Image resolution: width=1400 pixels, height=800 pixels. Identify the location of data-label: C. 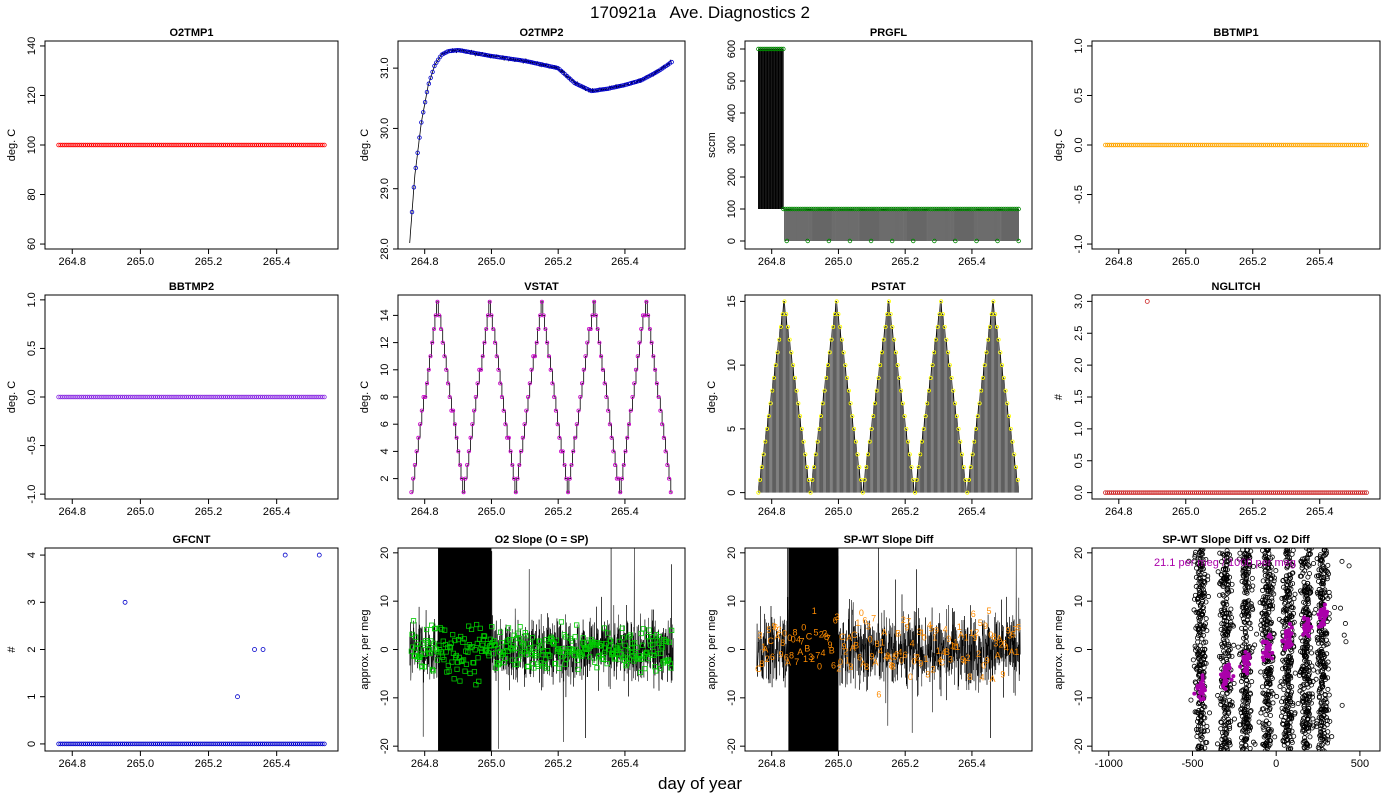
(770, 641).